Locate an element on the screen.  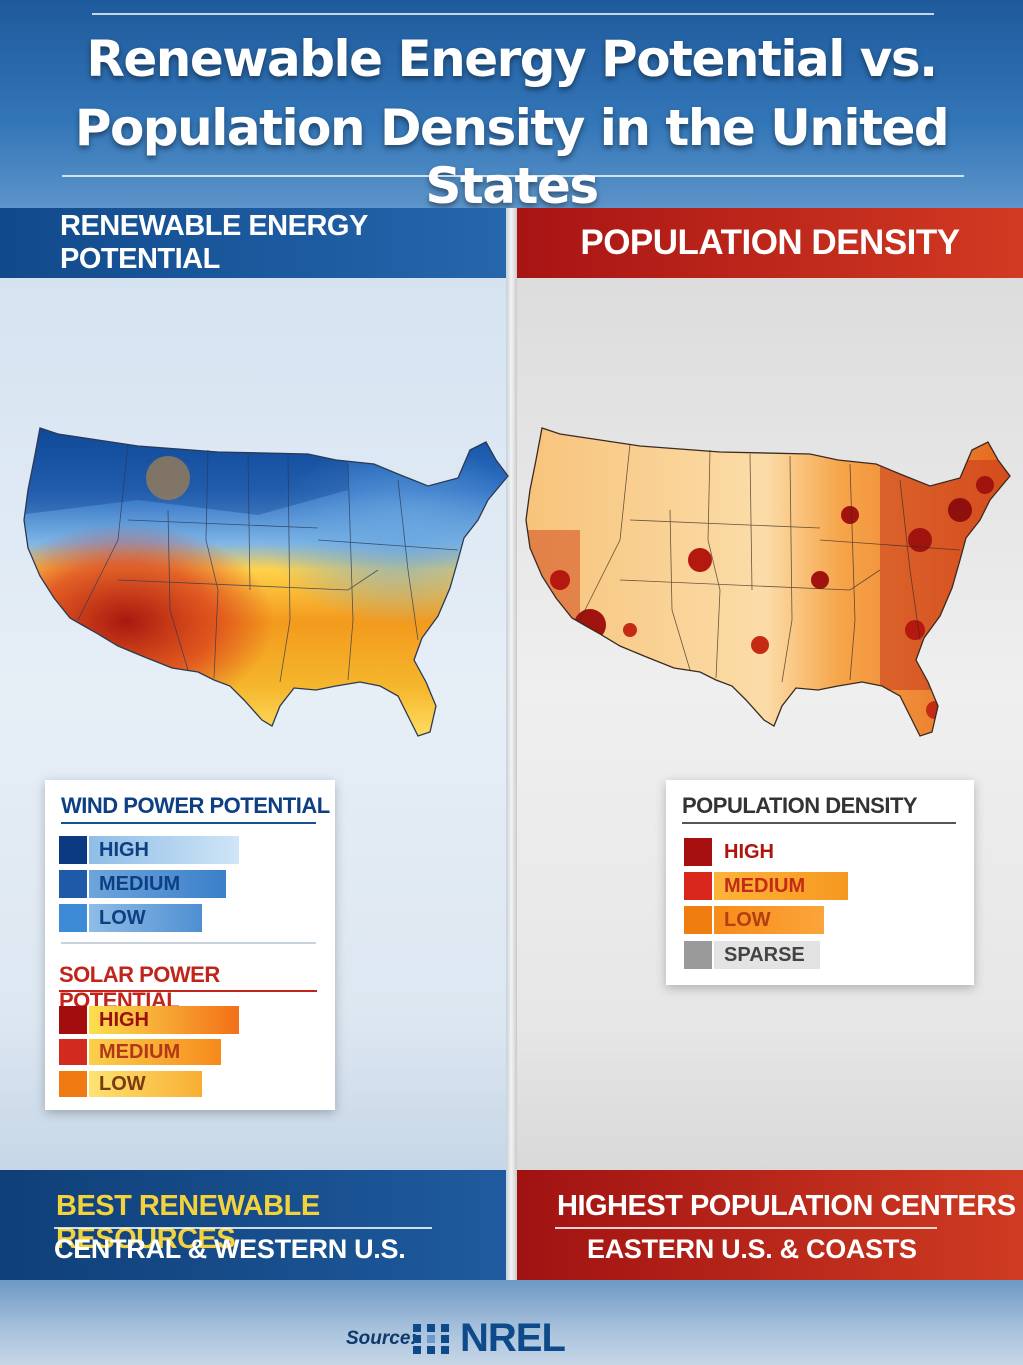
population-legend-rule is located at coordinates (819, 823).